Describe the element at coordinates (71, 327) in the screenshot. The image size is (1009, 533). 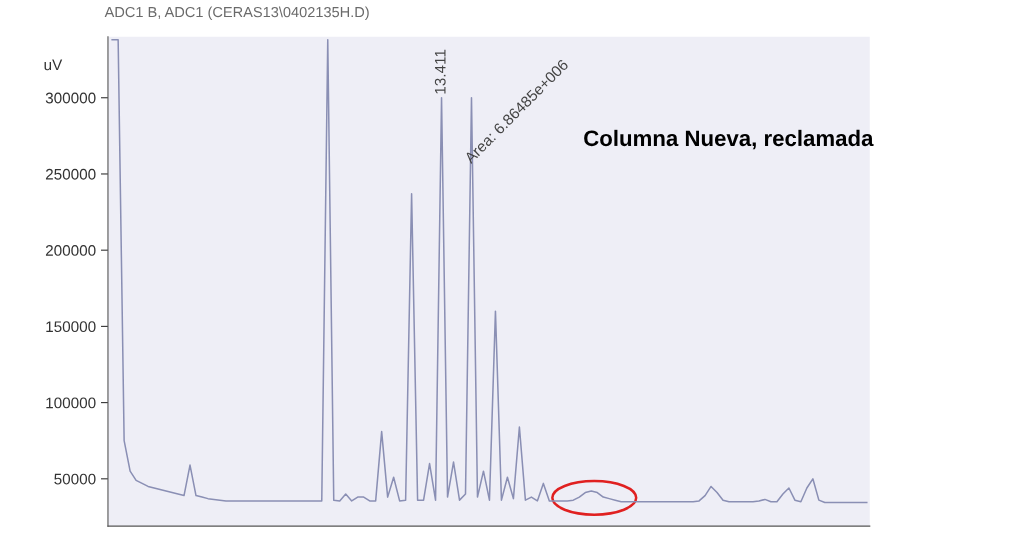
I see `y-tick-label: 150000` at that location.